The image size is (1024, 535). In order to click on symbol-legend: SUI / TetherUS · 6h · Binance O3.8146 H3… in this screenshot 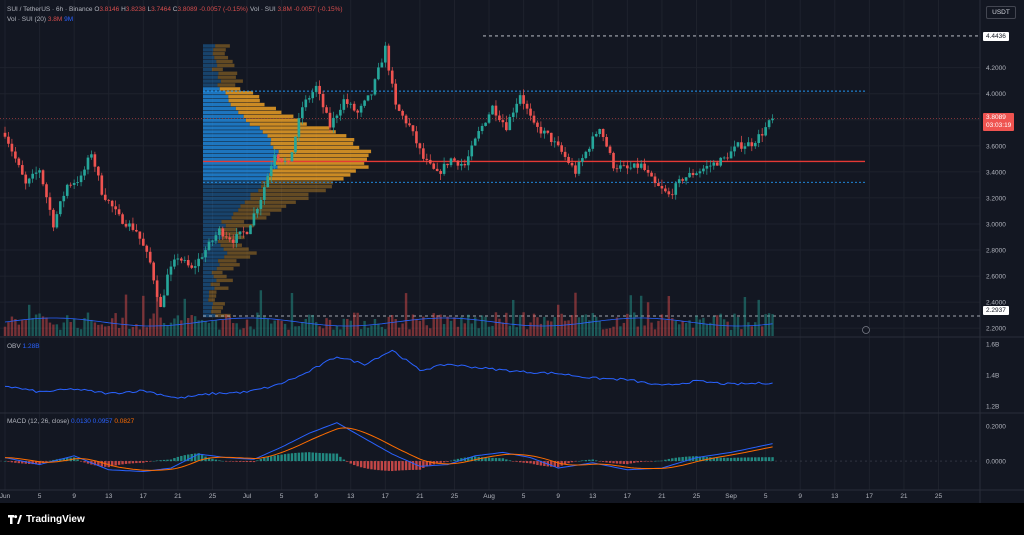, I will do `click(127, 9)`.